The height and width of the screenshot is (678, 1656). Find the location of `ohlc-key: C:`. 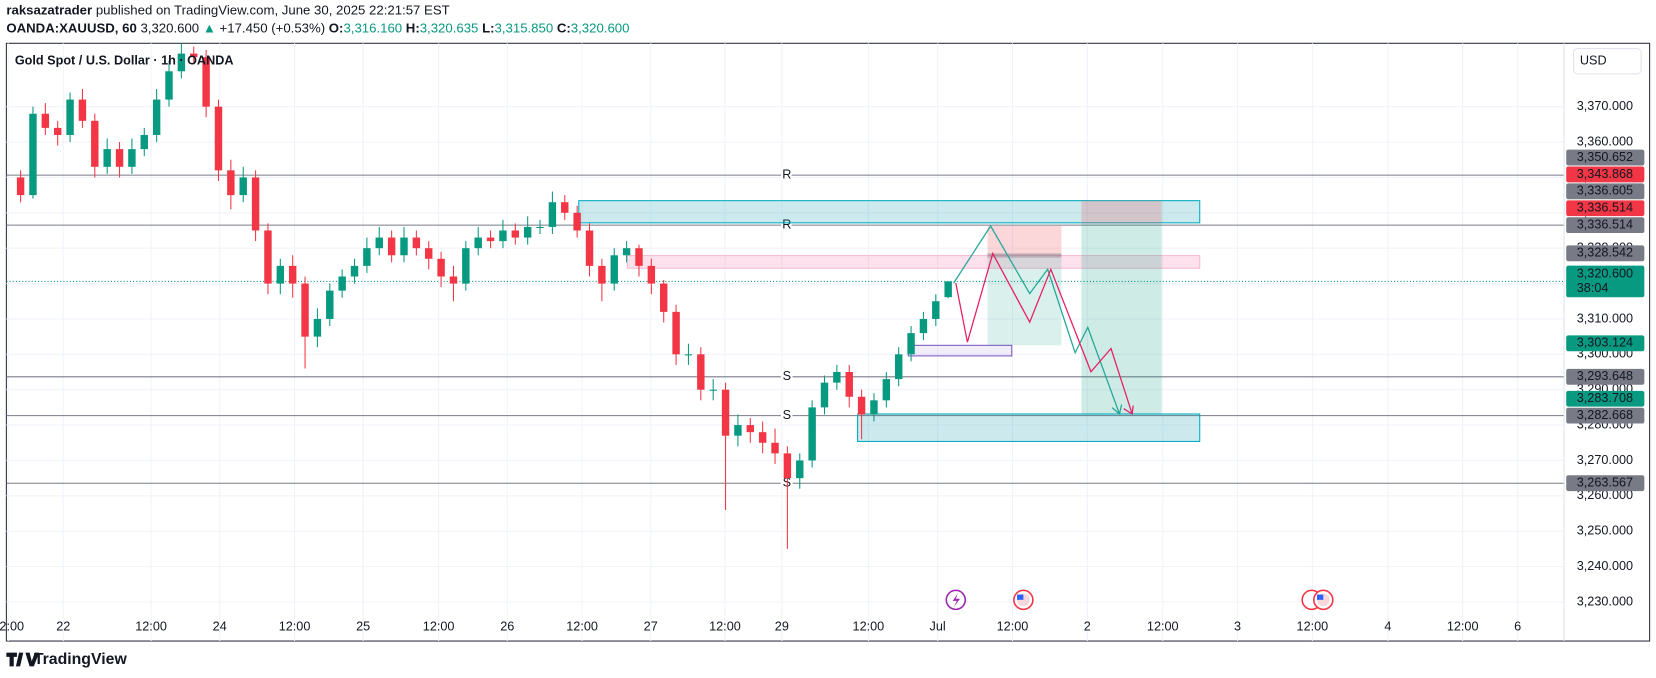

ohlc-key: C: is located at coordinates (564, 28).